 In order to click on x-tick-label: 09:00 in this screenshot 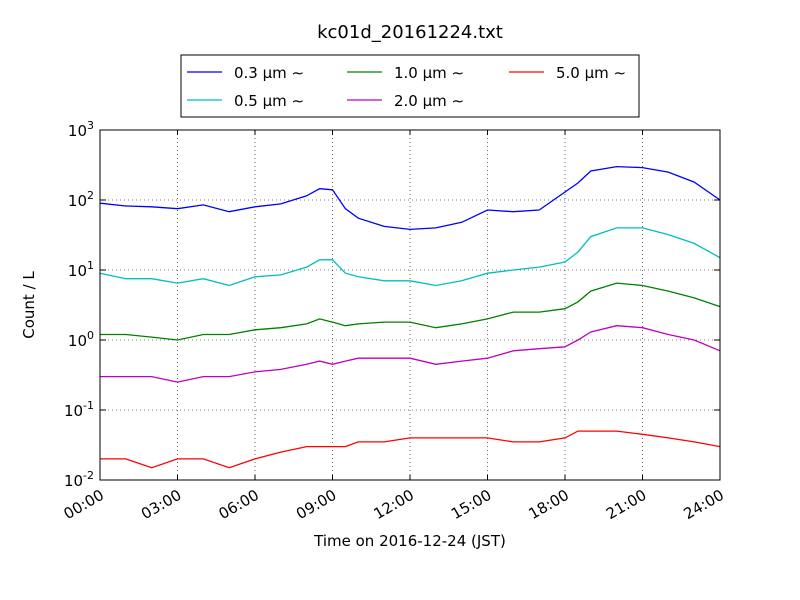, I will do `click(316, 504)`.